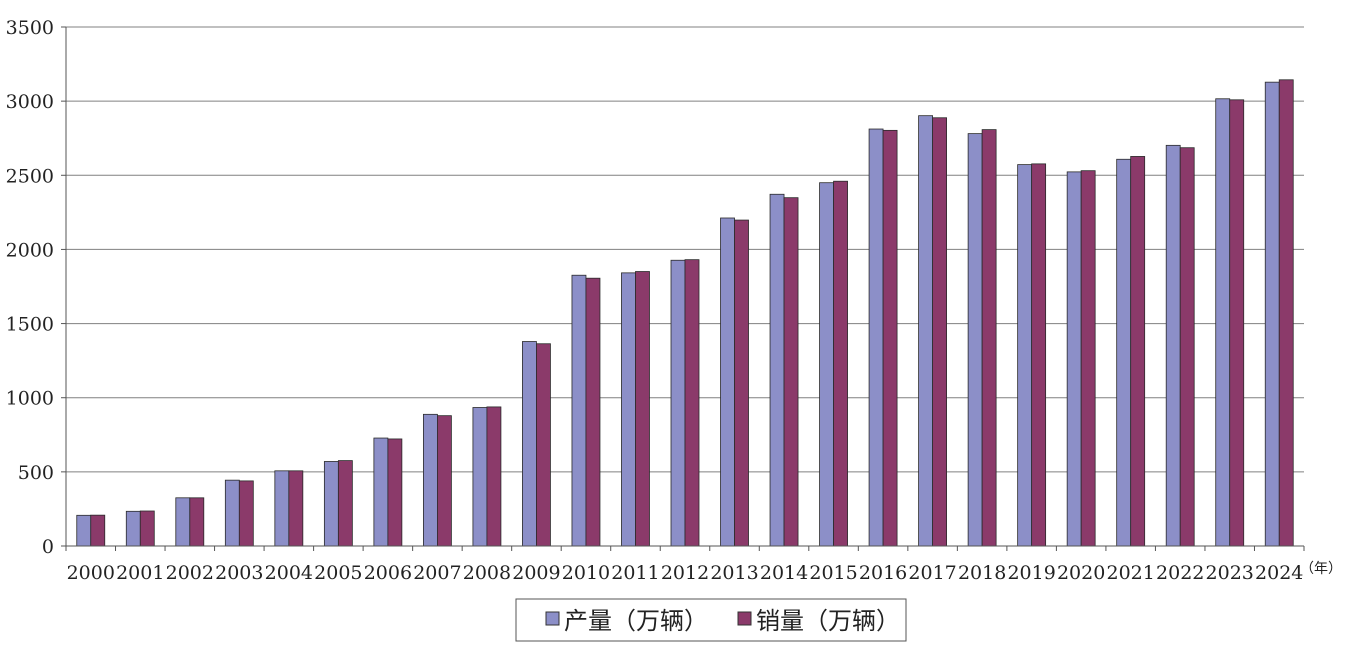 The width and height of the screenshot is (1349, 660). What do you see at coordinates (239, 573) in the screenshot?
I see `x-tick-label: 2003` at bounding box center [239, 573].